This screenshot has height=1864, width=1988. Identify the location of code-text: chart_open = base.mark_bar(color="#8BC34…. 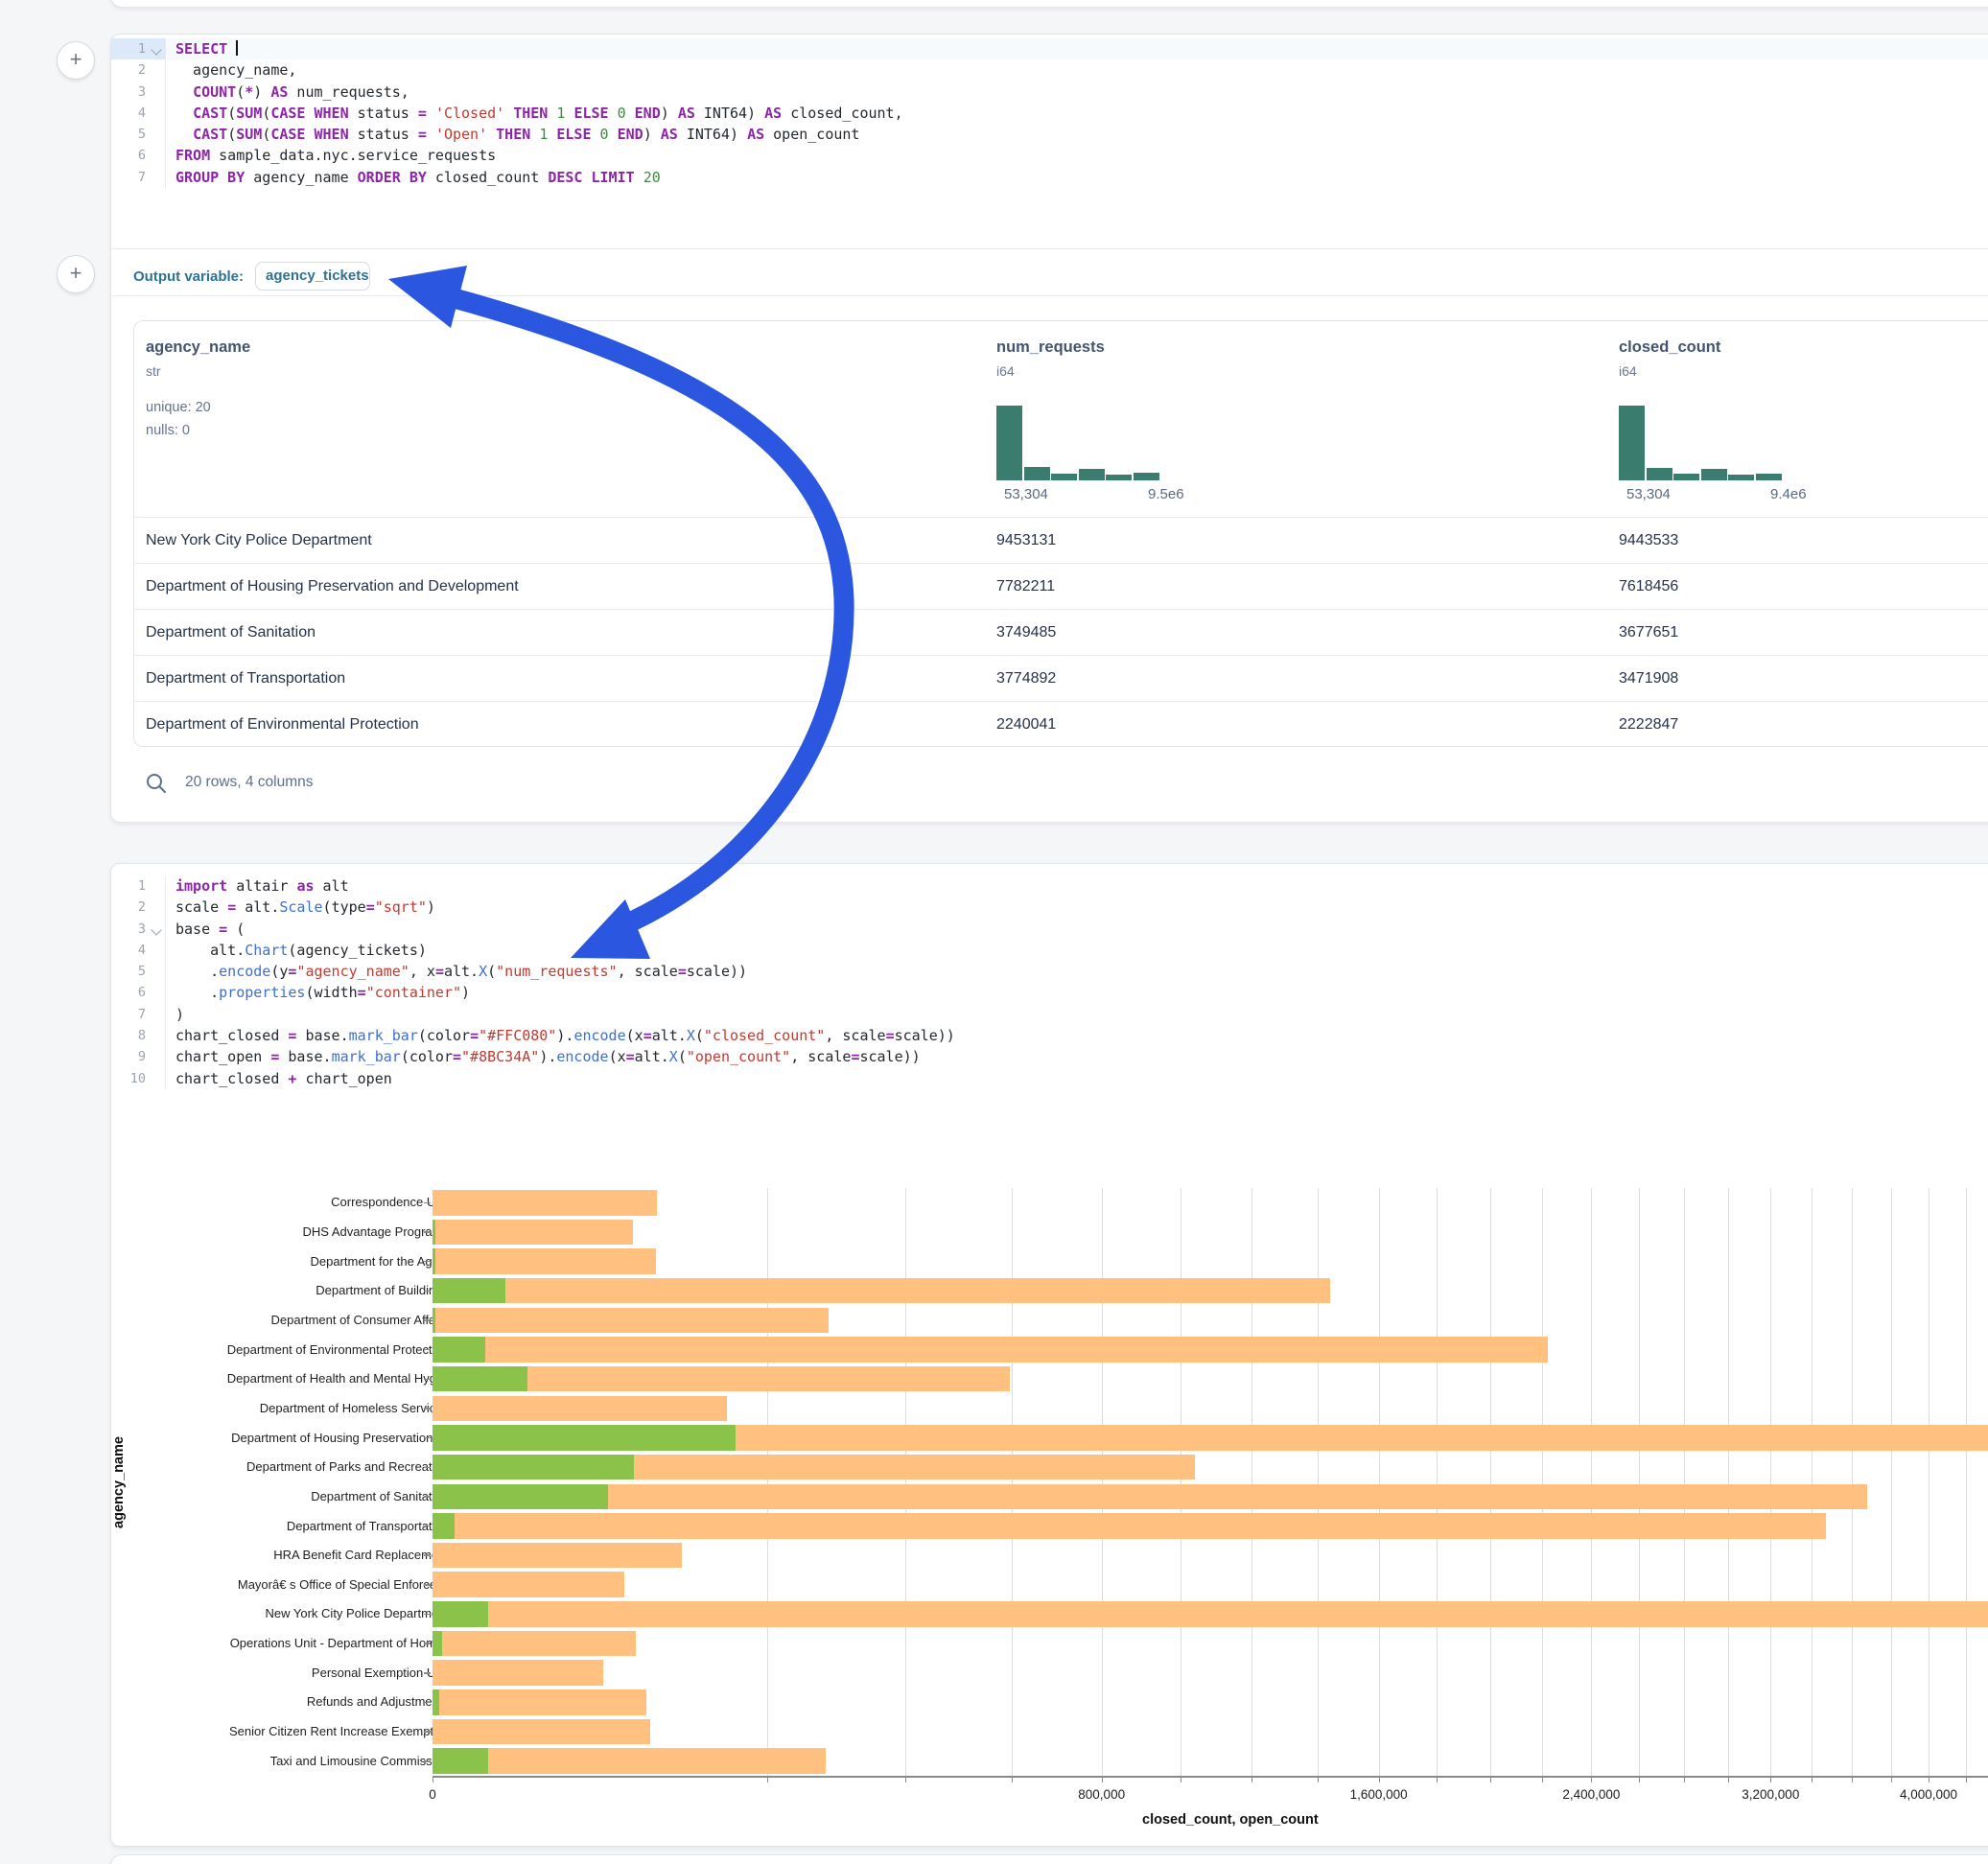
(548, 1057).